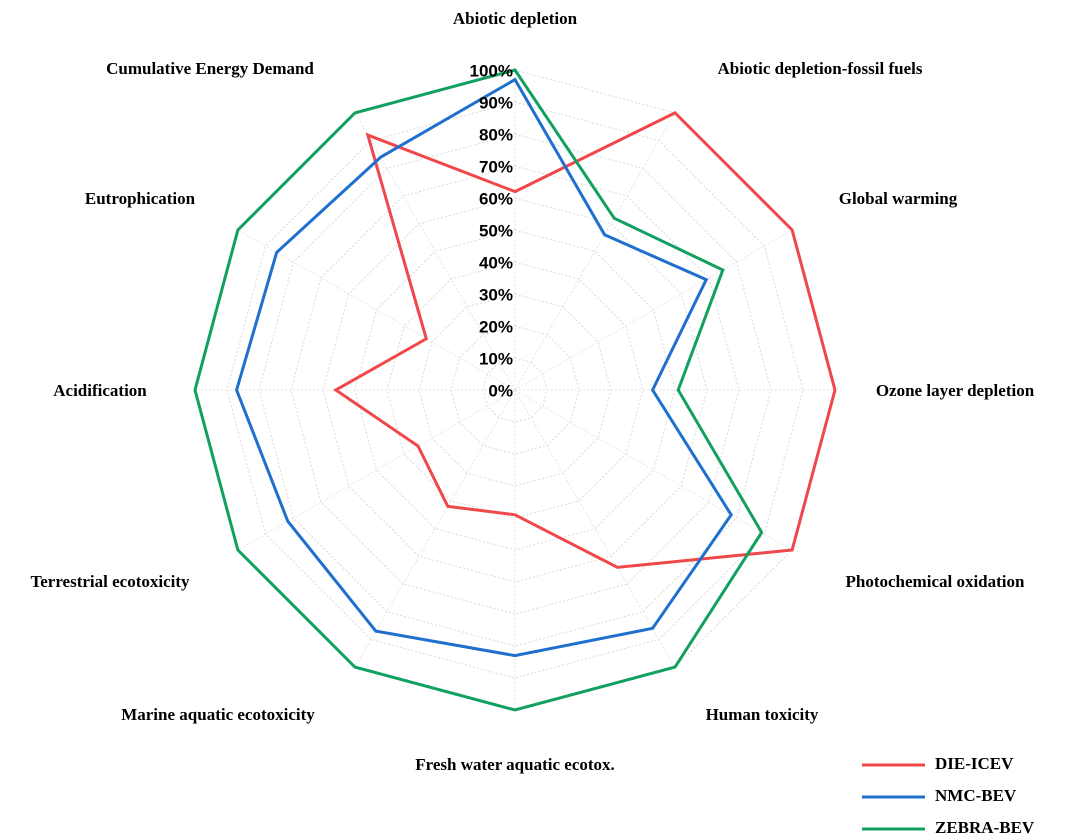 This screenshot has height=835, width=1078. Describe the element at coordinates (898, 198) in the screenshot. I see `category-label: Global warming` at that location.